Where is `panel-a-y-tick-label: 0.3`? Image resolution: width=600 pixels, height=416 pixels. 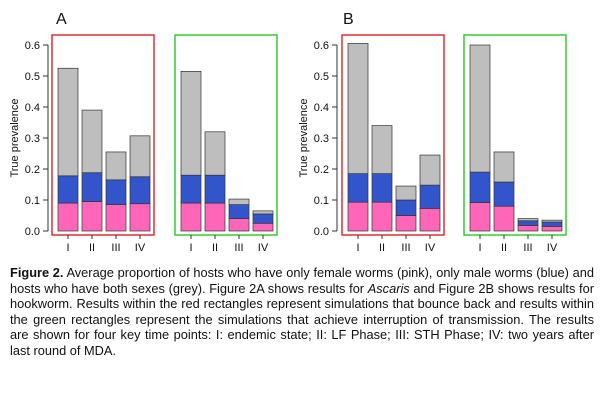 panel-a-y-tick-label: 0.3 is located at coordinates (32, 139).